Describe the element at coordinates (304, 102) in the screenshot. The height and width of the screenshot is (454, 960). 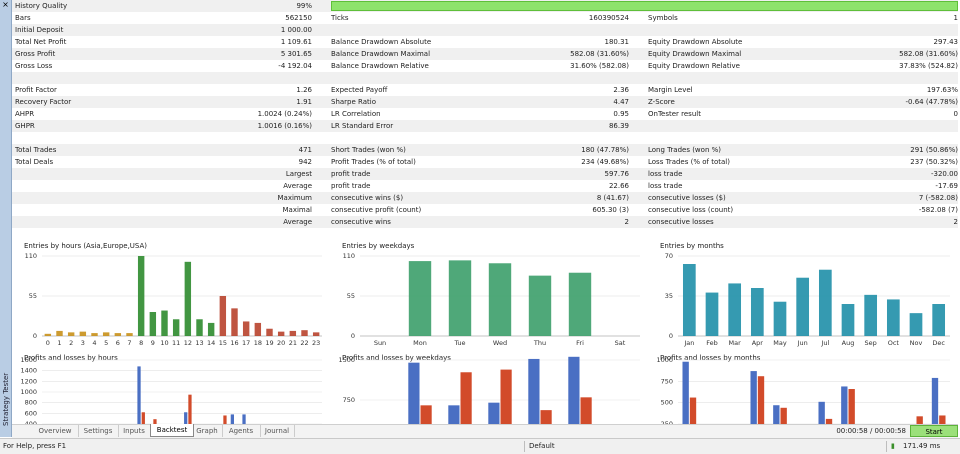
I see `metric-value: 1.91` at that location.